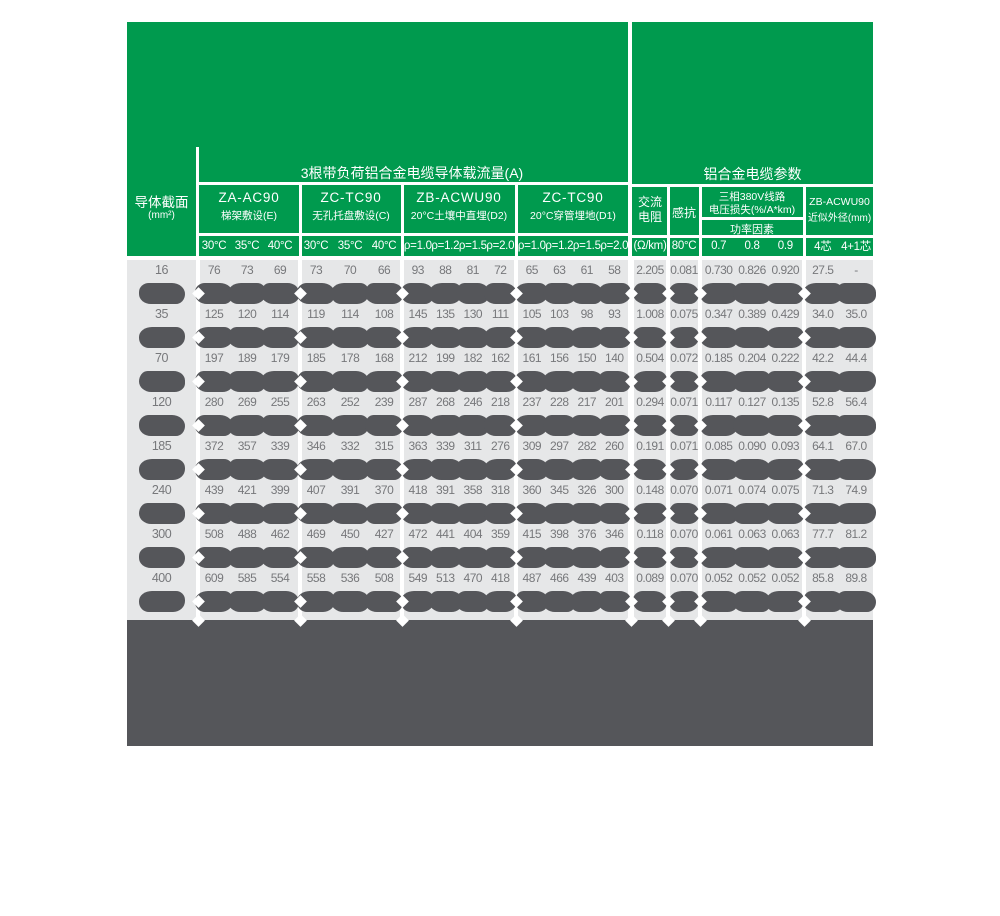 The width and height of the screenshot is (1000, 916). What do you see at coordinates (718, 578) in the screenshot?
I see `value-cell: 0.052` at bounding box center [718, 578].